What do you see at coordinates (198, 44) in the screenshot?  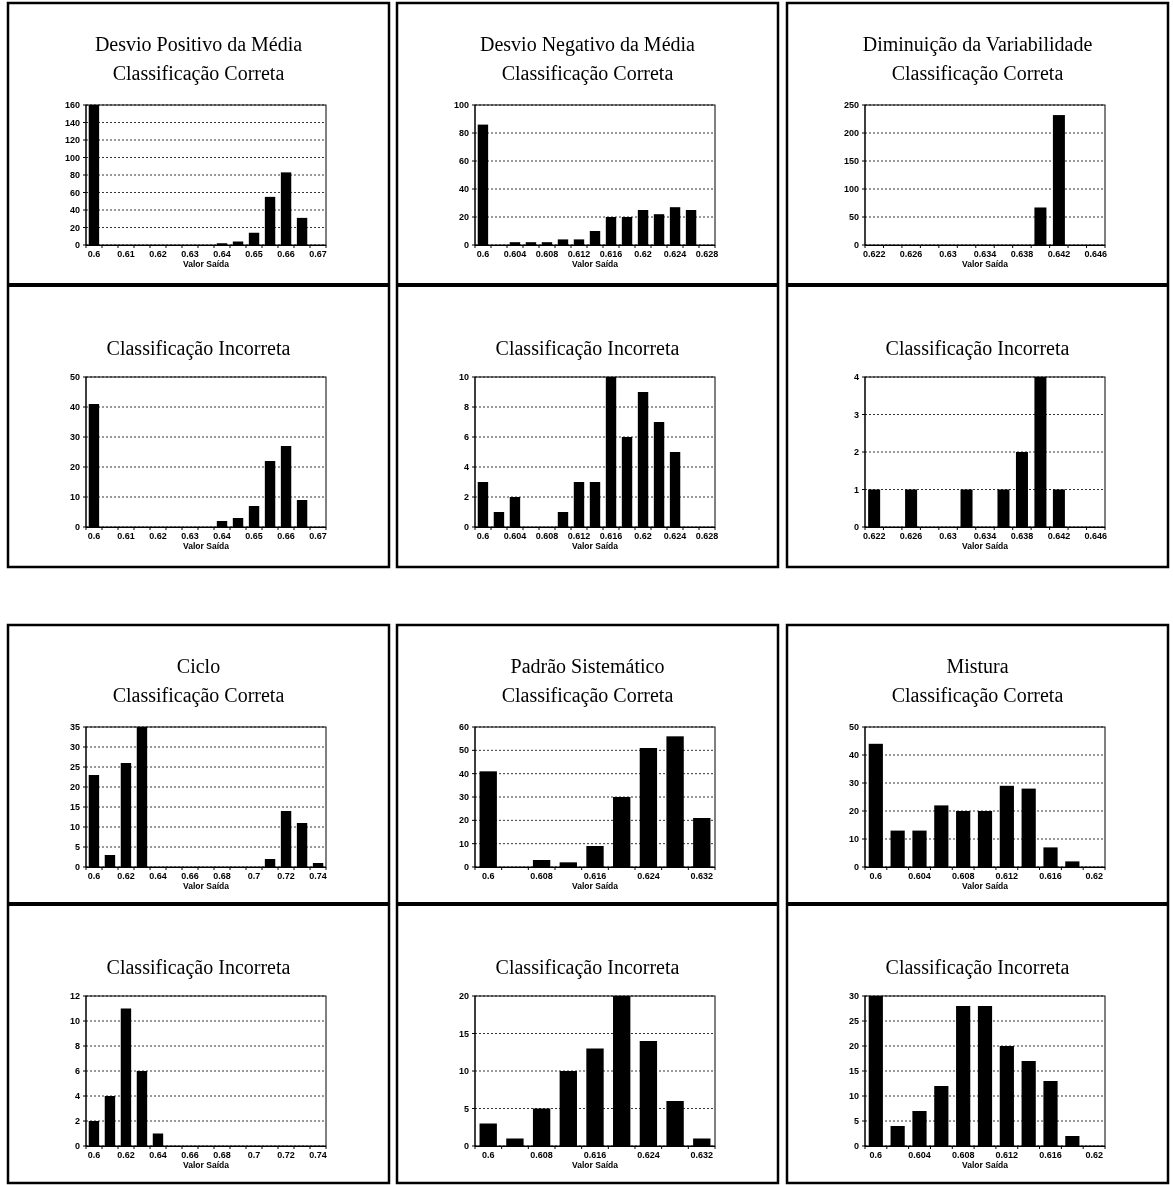 I see `chart-title: Desvio Positivo da Média` at bounding box center [198, 44].